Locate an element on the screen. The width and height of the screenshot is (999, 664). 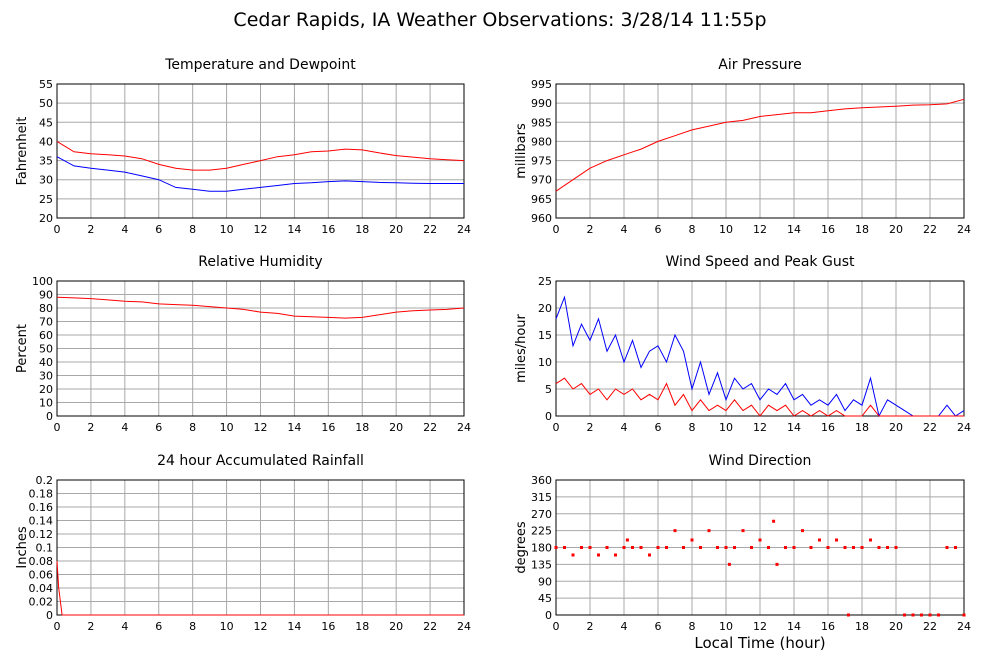
panel-title: Relative Humidity is located at coordinates (260, 262).